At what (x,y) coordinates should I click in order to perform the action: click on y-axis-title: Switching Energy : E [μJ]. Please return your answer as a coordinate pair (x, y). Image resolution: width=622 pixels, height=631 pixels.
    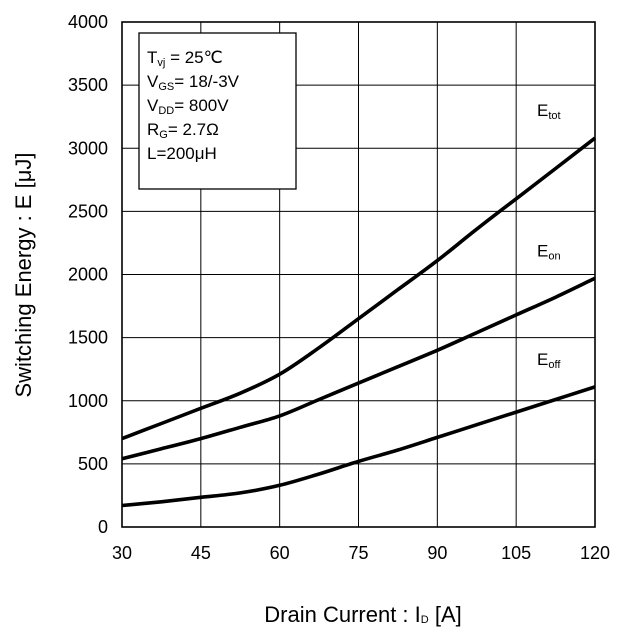
    Looking at the image, I should click on (23, 275).